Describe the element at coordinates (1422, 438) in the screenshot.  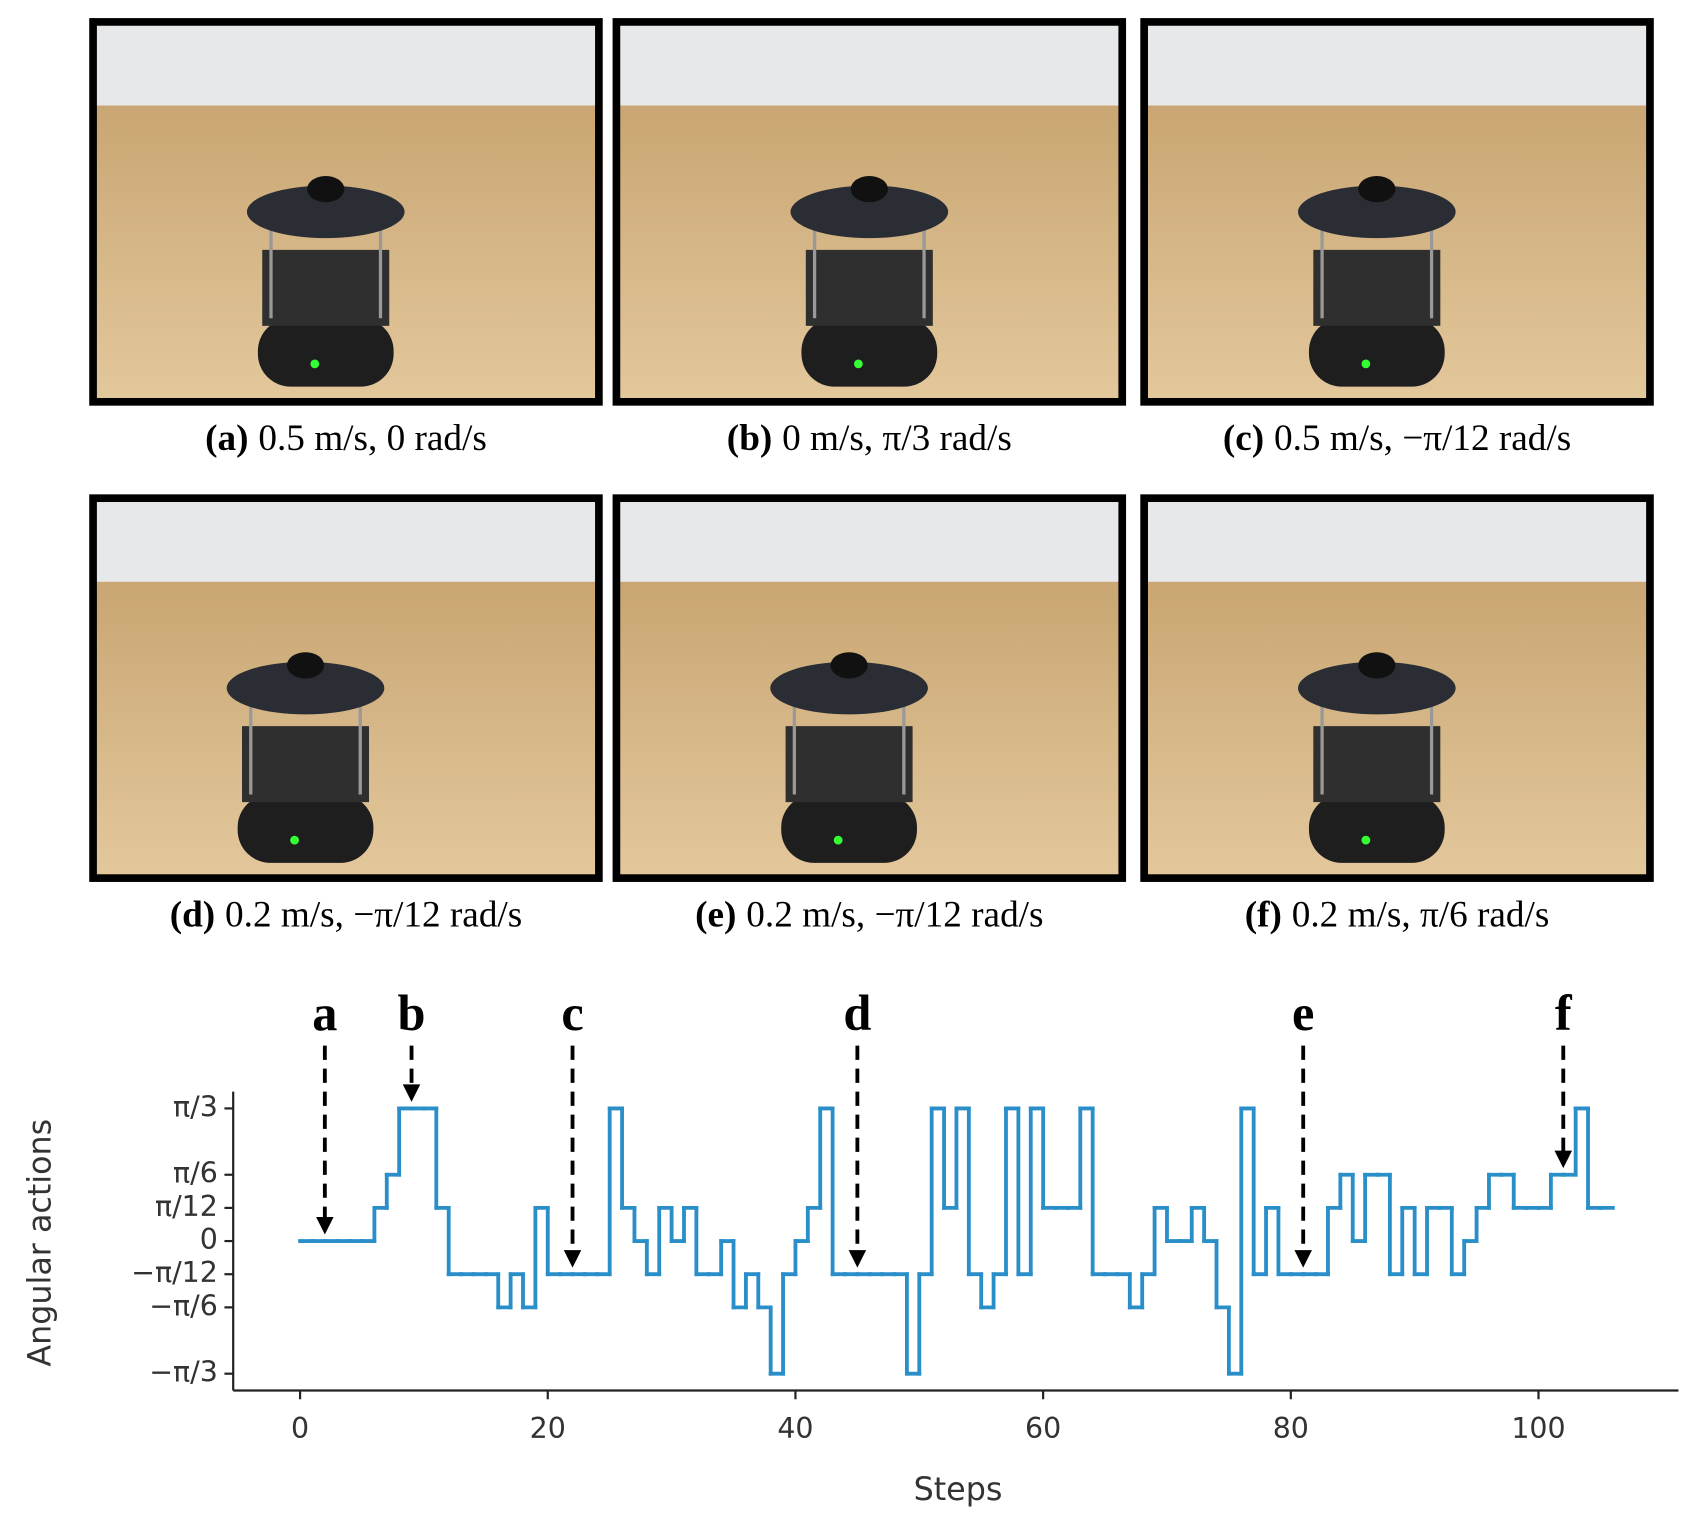
I see `panel-text: 0.5 m/s, −π/12 rad/s` at that location.